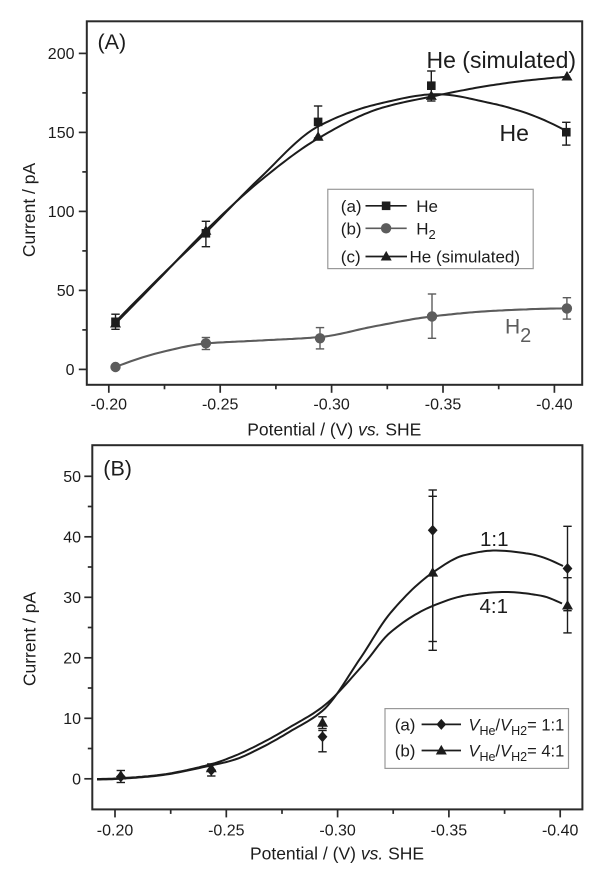  What do you see at coordinates (517, 754) in the screenshot?
I see `svg-text: VHe/VH2= 4:1` at bounding box center [517, 754].